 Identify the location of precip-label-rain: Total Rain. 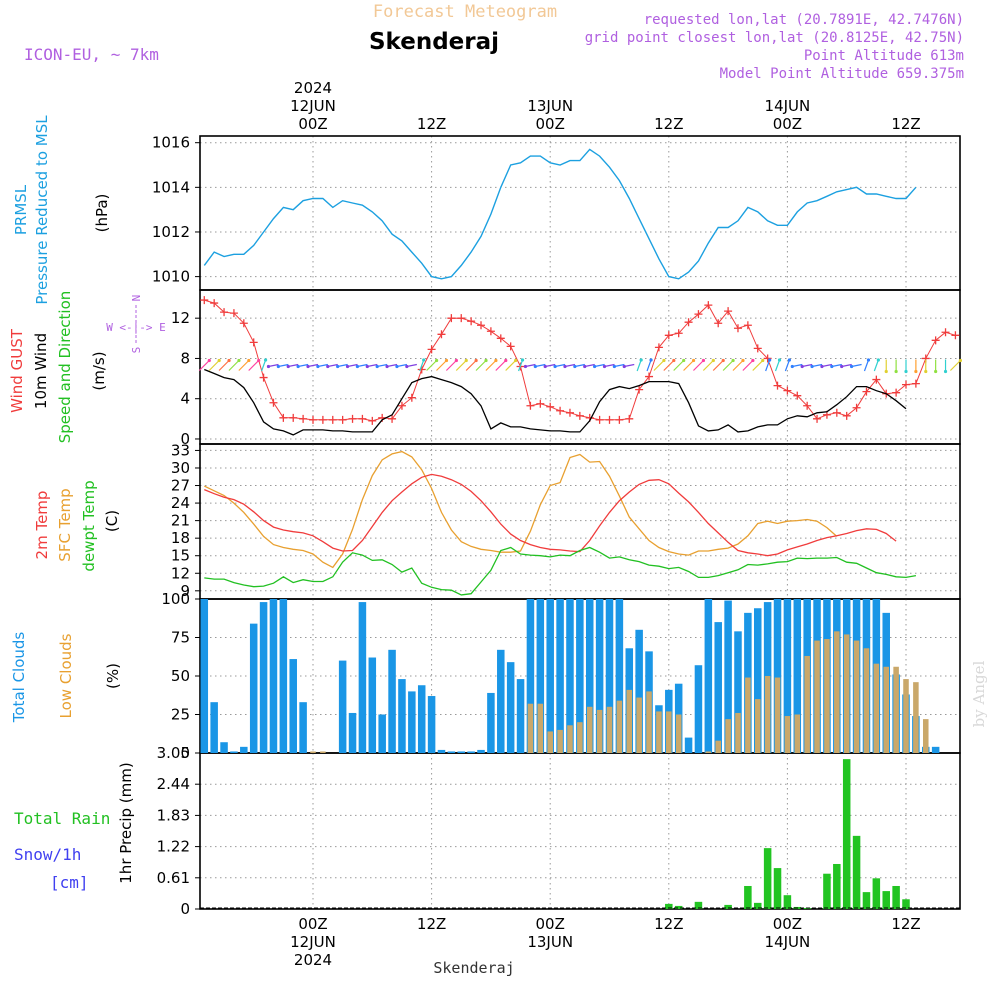
(62, 818).